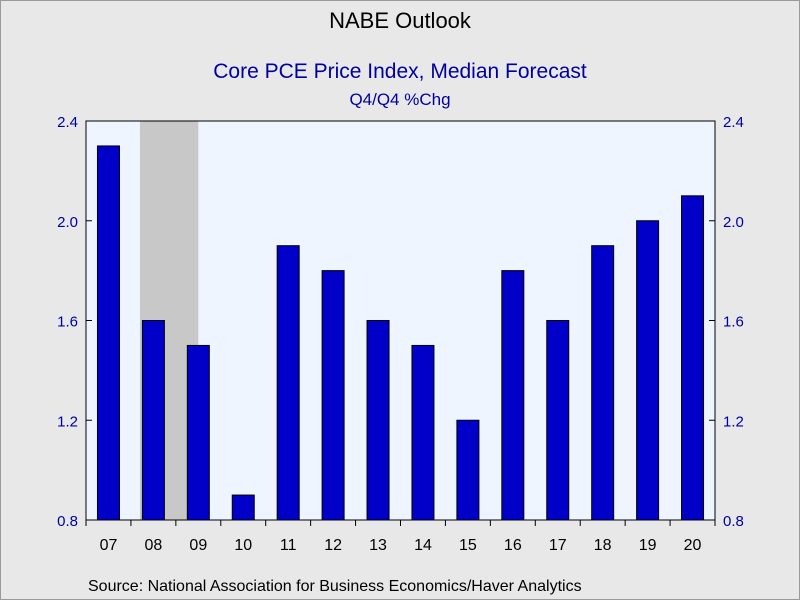  What do you see at coordinates (603, 545) in the screenshot?
I see `xtick-label-18: 18` at bounding box center [603, 545].